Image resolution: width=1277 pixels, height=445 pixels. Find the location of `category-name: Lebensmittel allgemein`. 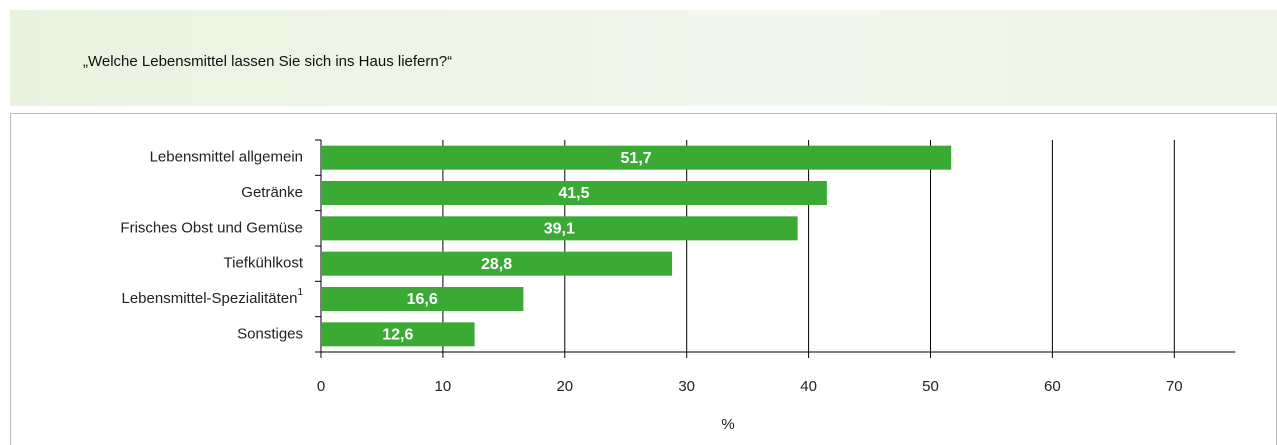

category-name: Lebensmittel allgemein is located at coordinates (226, 157).